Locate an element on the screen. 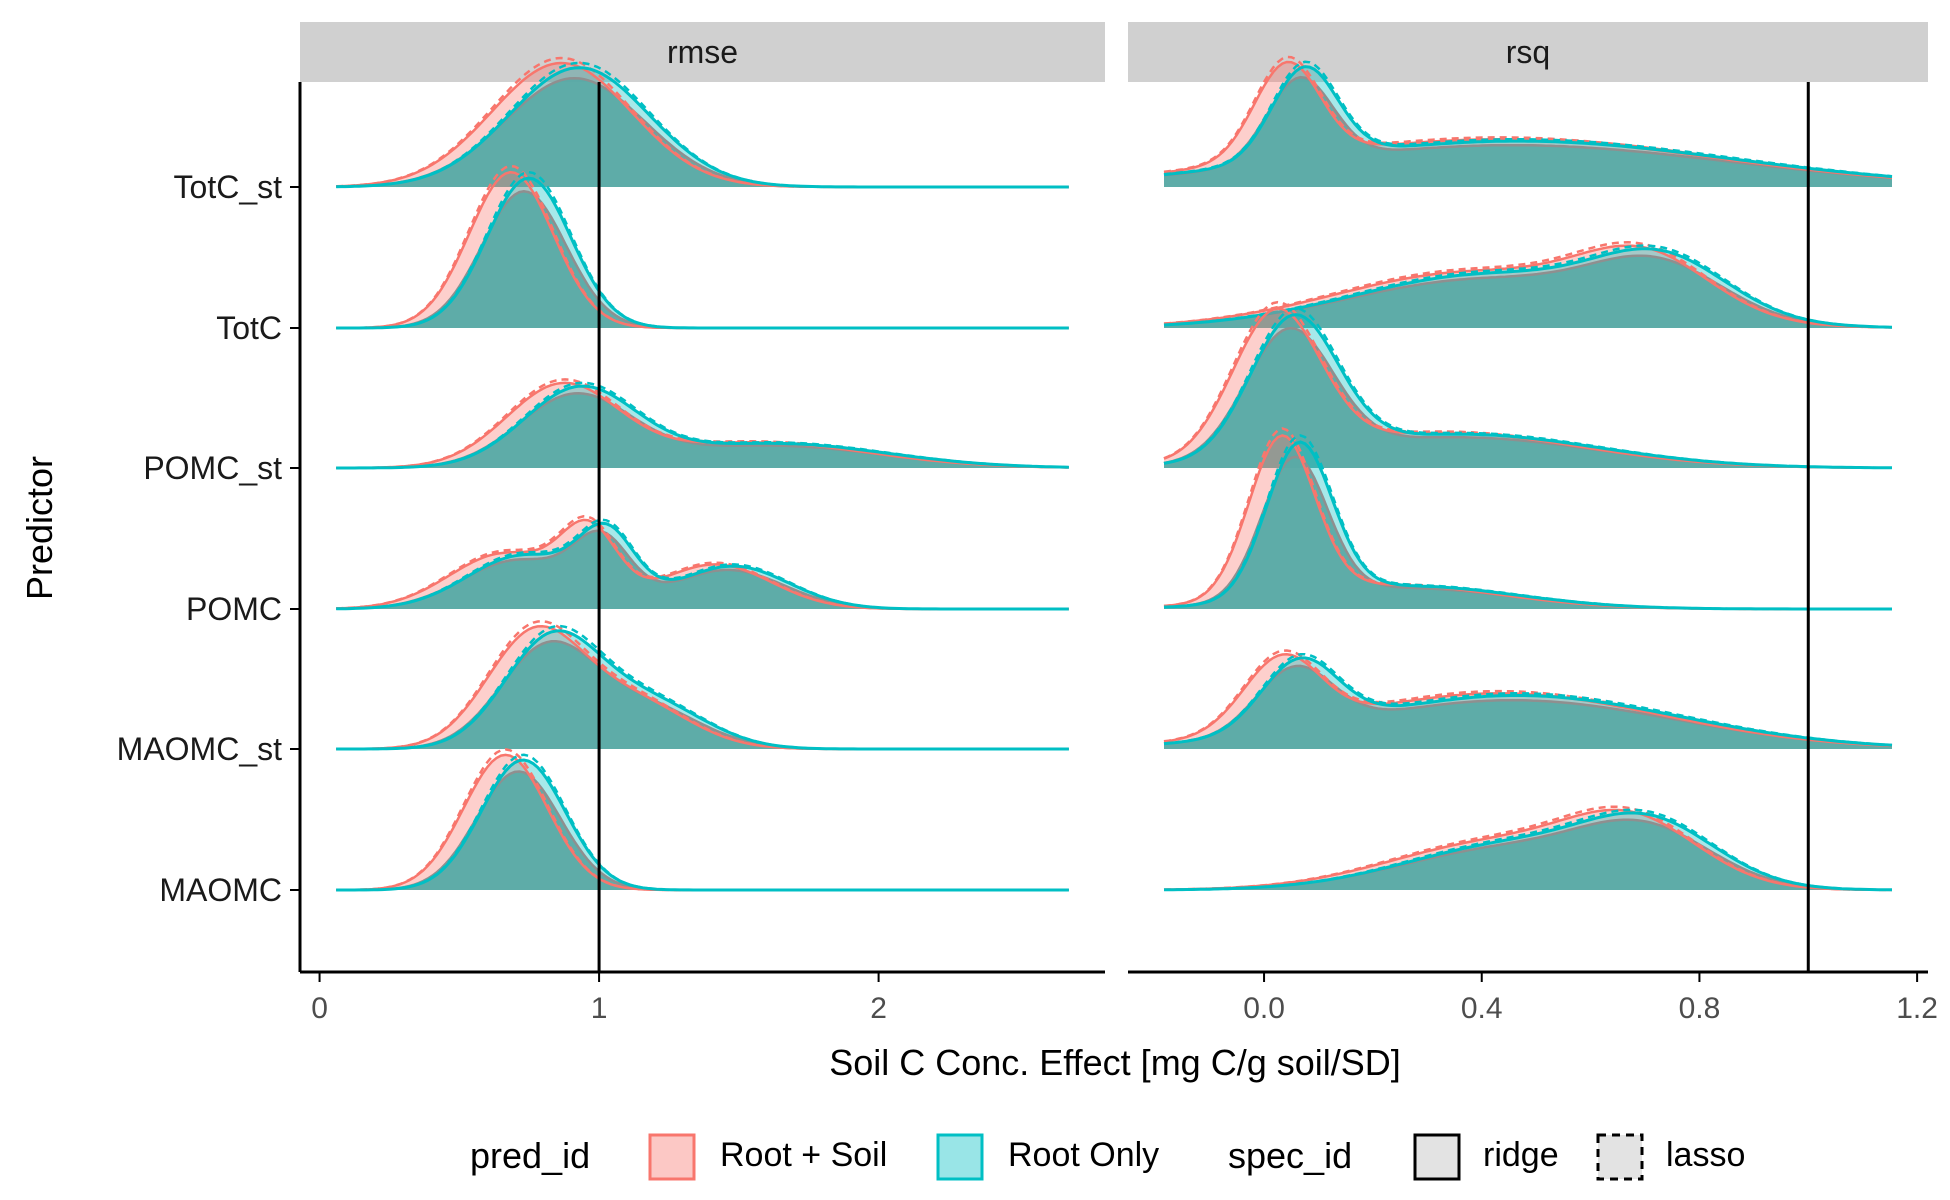  panel-strip-rmse is located at coordinates (702, 52).